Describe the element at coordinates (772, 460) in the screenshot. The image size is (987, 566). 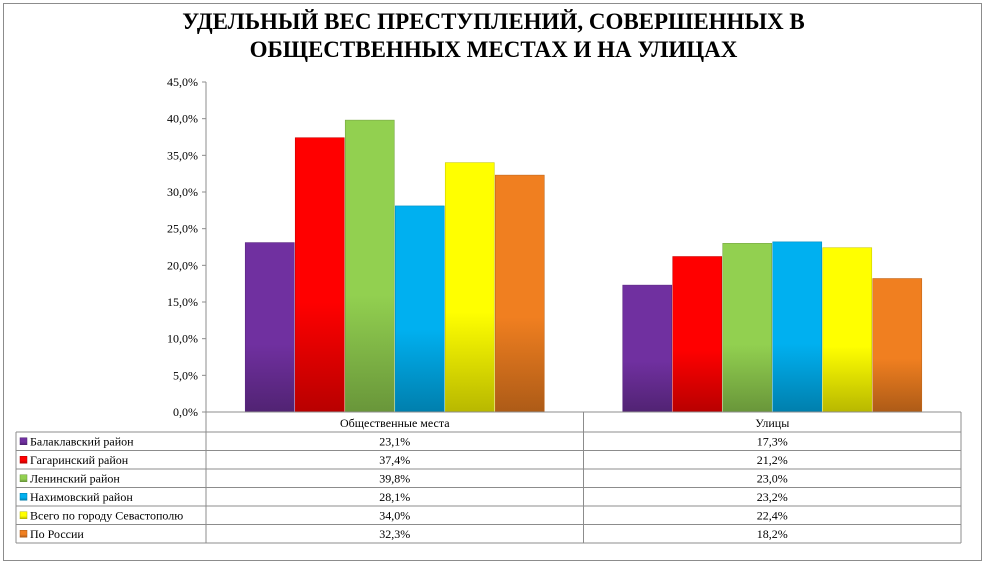
I see `data-label: 21,2%` at that location.